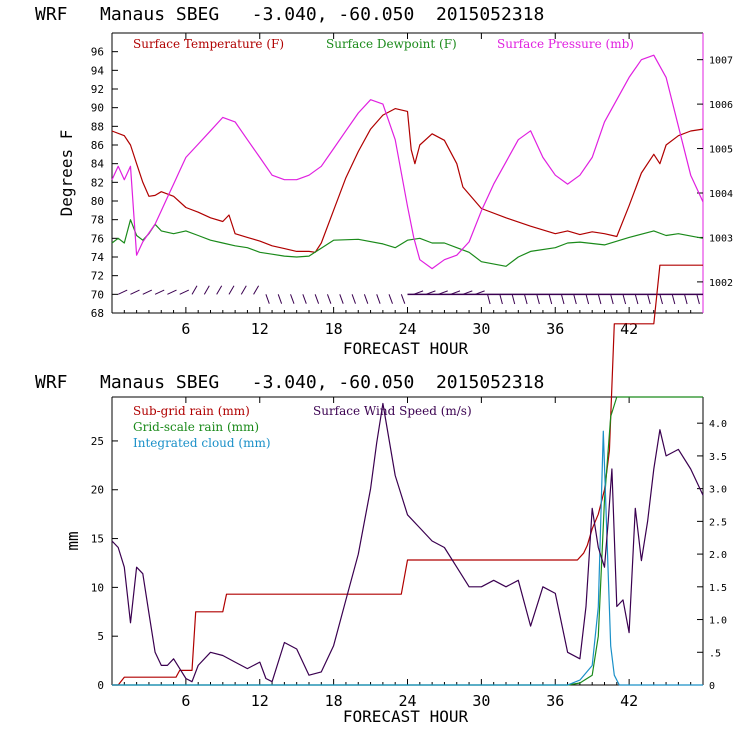 This screenshot has height=740, width=740. I want to click on y-tick-label: 72, so click(97, 276).